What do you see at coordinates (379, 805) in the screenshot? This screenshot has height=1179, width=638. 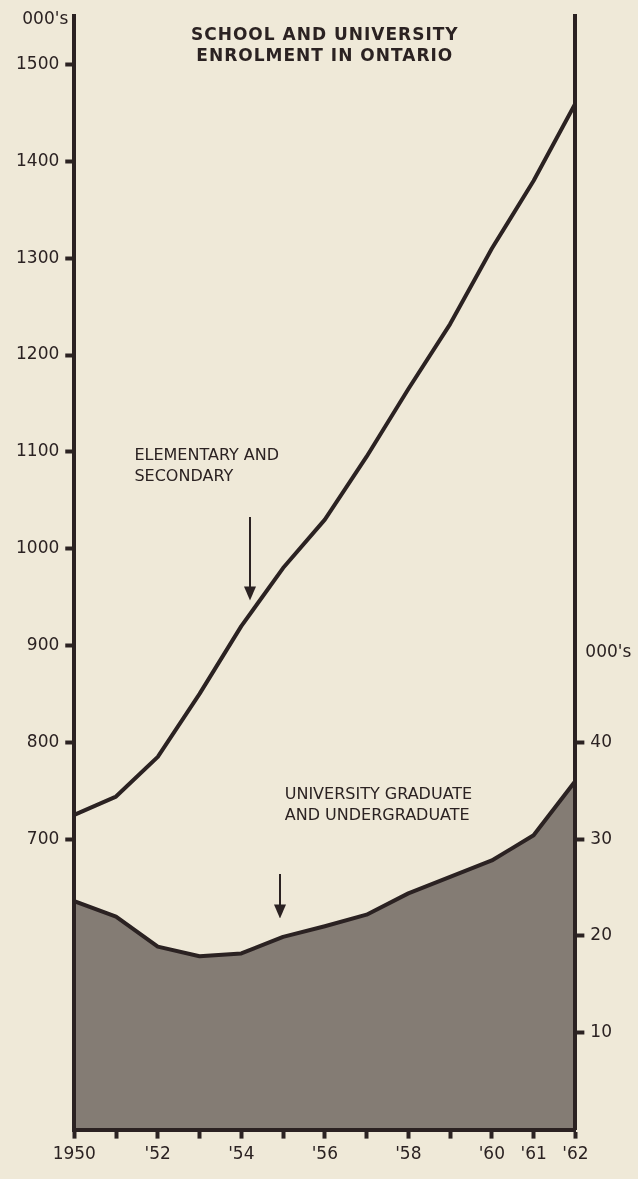 I see `annotation: UNIVERSITY GRADUATE AND UNDERGRADUATE` at bounding box center [379, 805].